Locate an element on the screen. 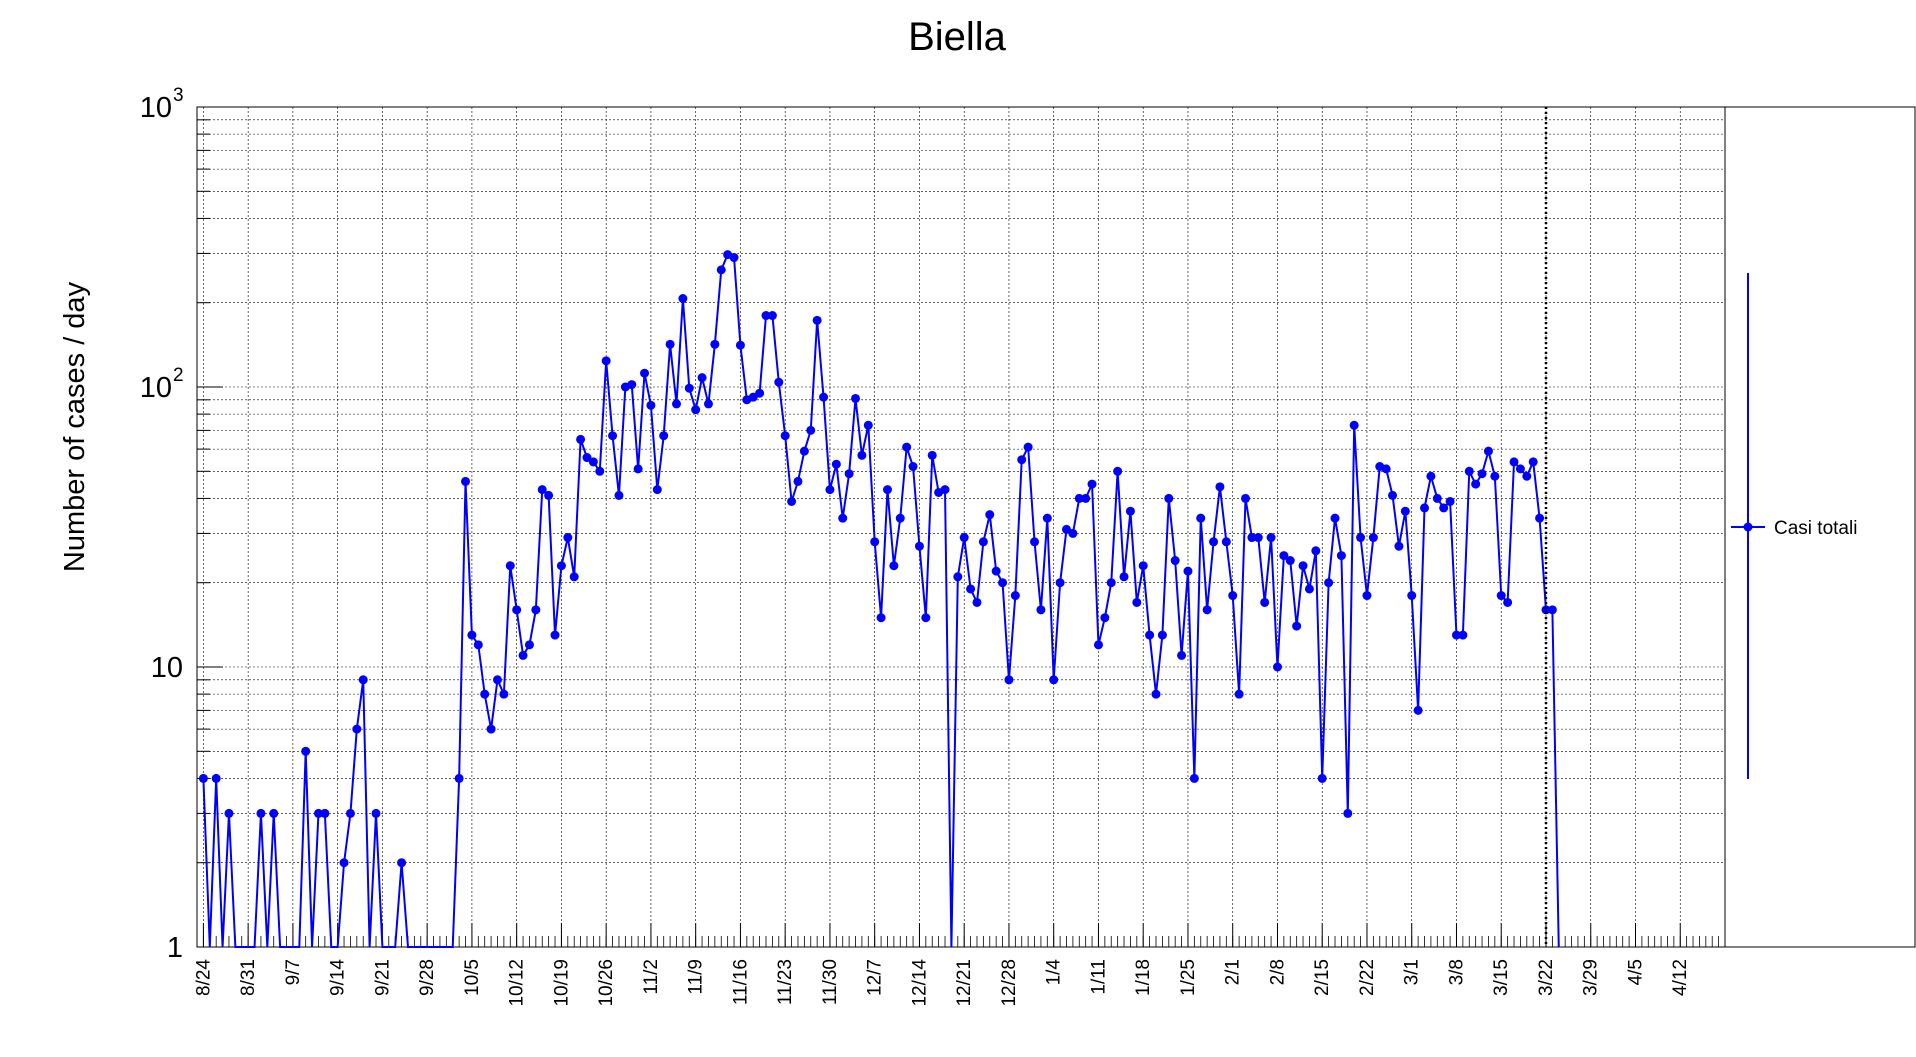  x-tick-label: 2/15 is located at coordinates (1322, 977).